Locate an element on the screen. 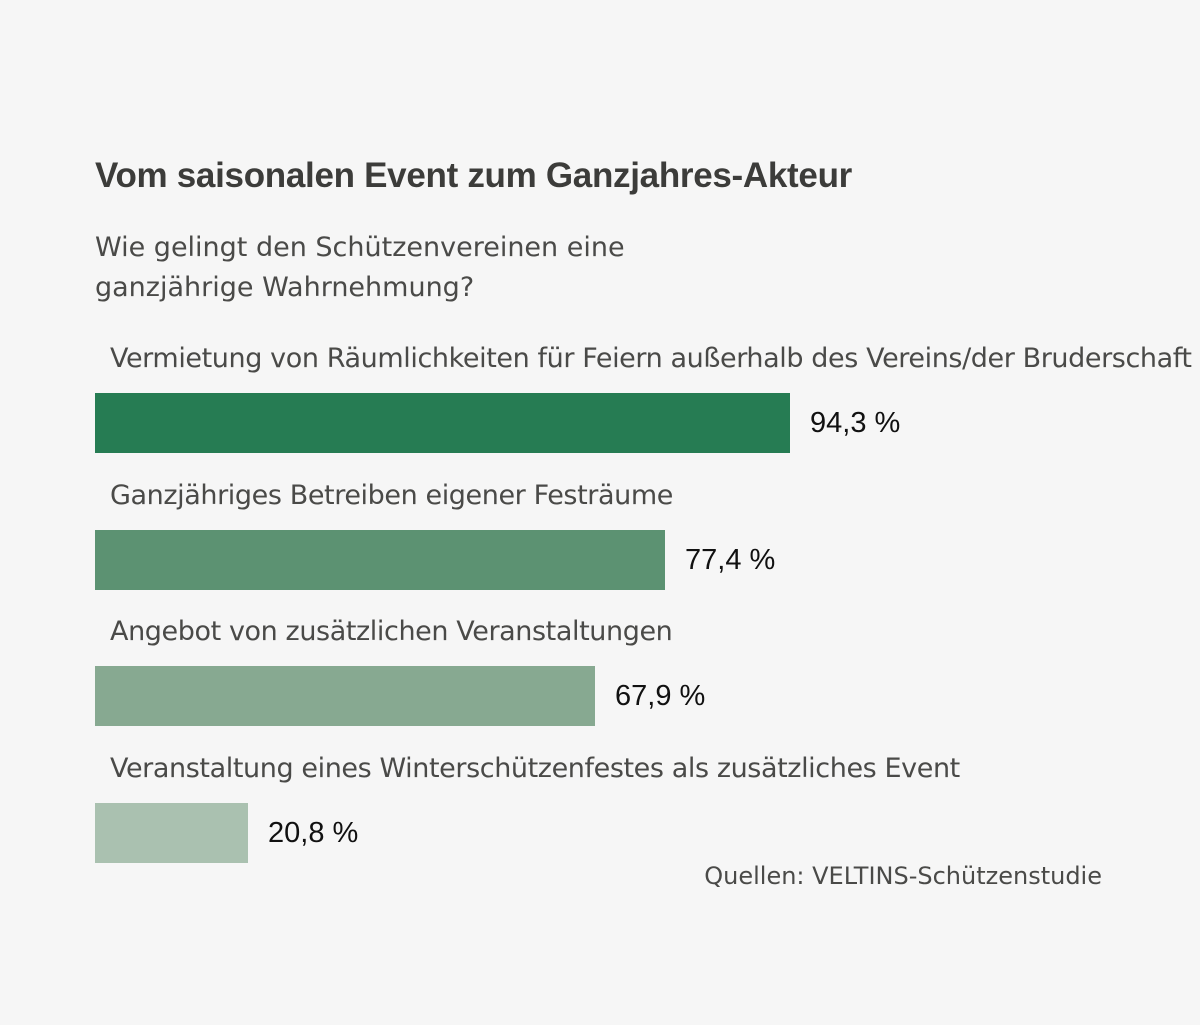 The image size is (1200, 1025). value-label: 94,3 % is located at coordinates (855, 423).